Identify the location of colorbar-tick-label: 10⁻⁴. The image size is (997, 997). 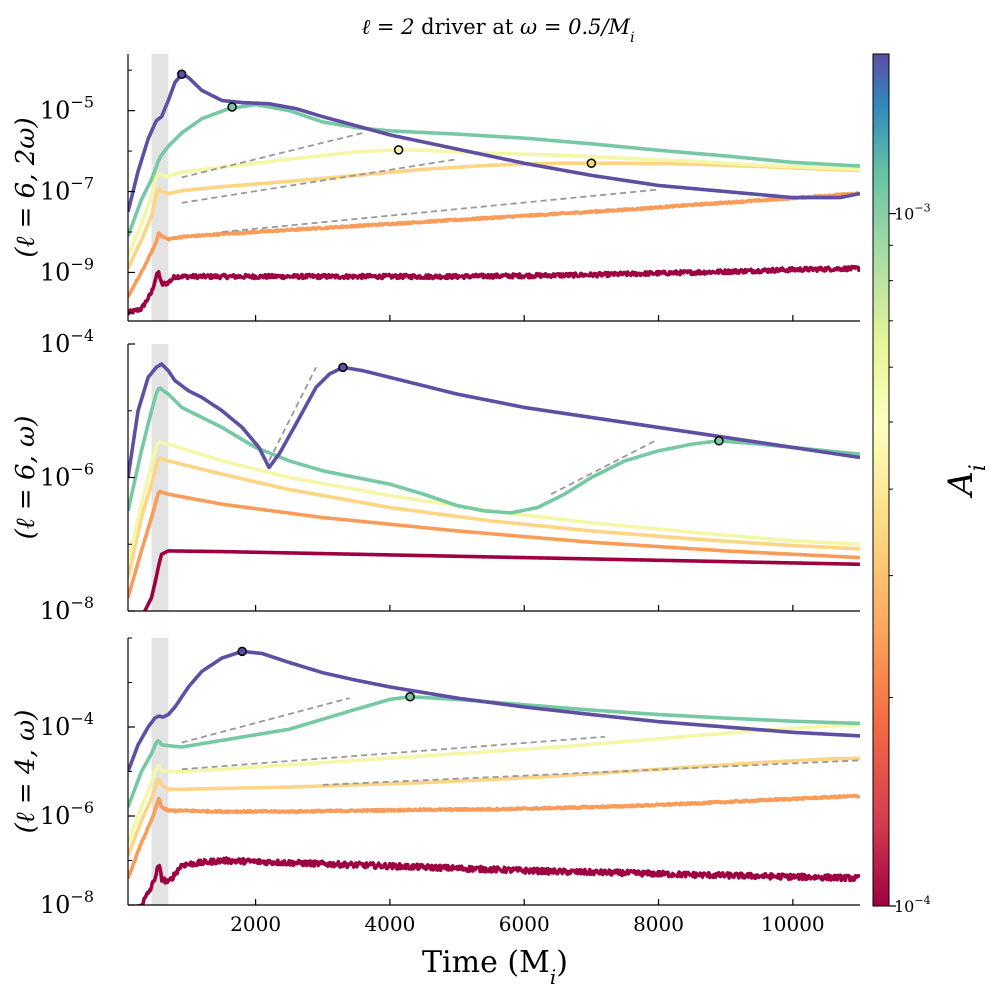
(912, 905).